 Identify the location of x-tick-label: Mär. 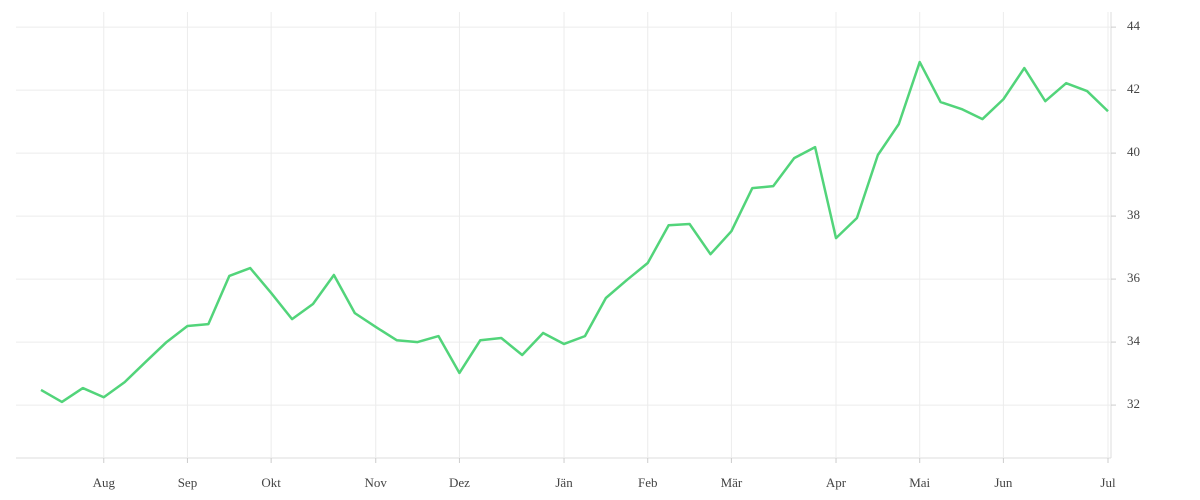
(732, 482).